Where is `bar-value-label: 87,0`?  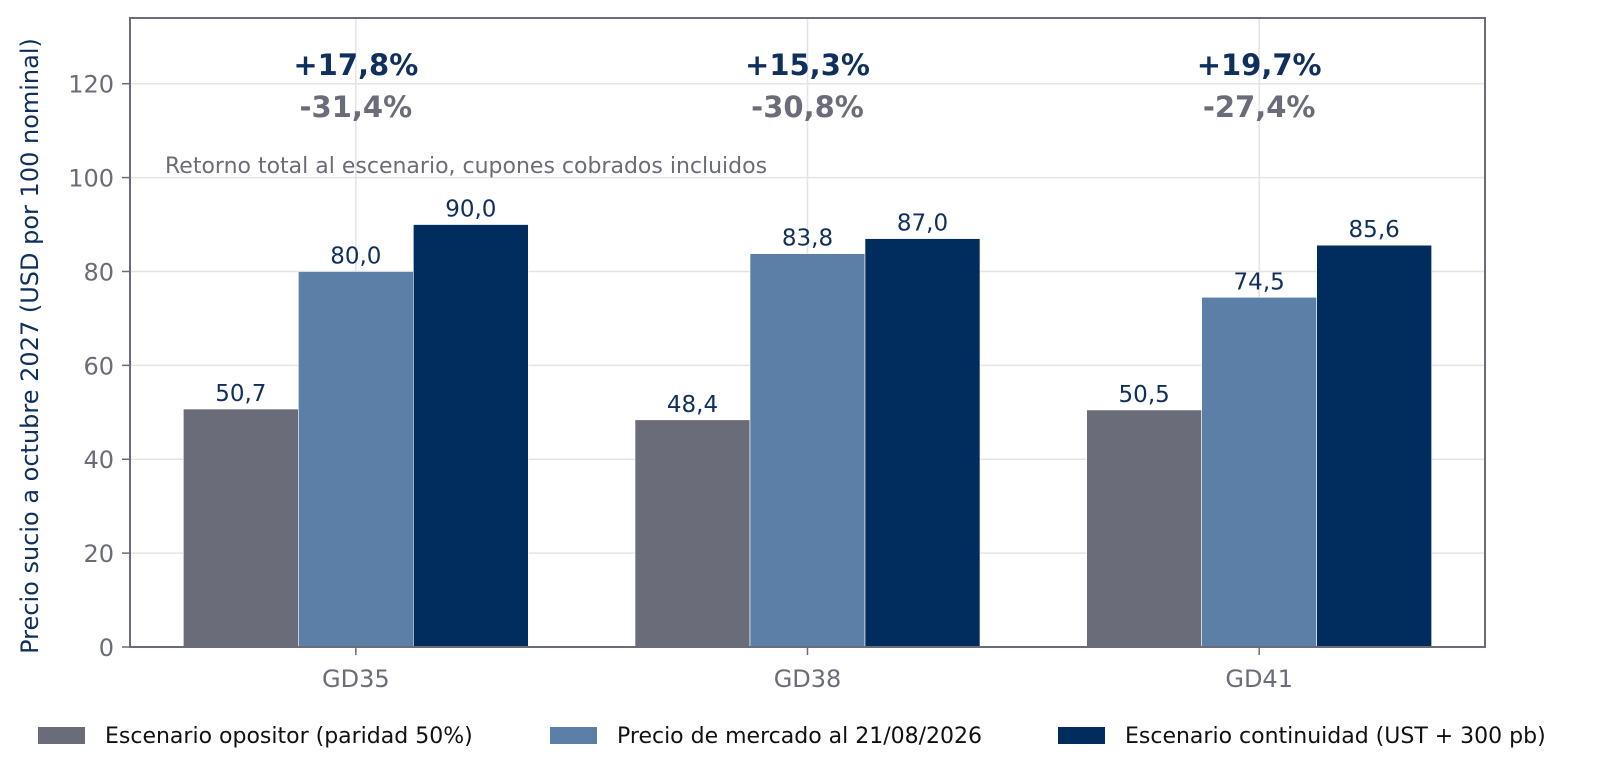 bar-value-label: 87,0 is located at coordinates (922, 224).